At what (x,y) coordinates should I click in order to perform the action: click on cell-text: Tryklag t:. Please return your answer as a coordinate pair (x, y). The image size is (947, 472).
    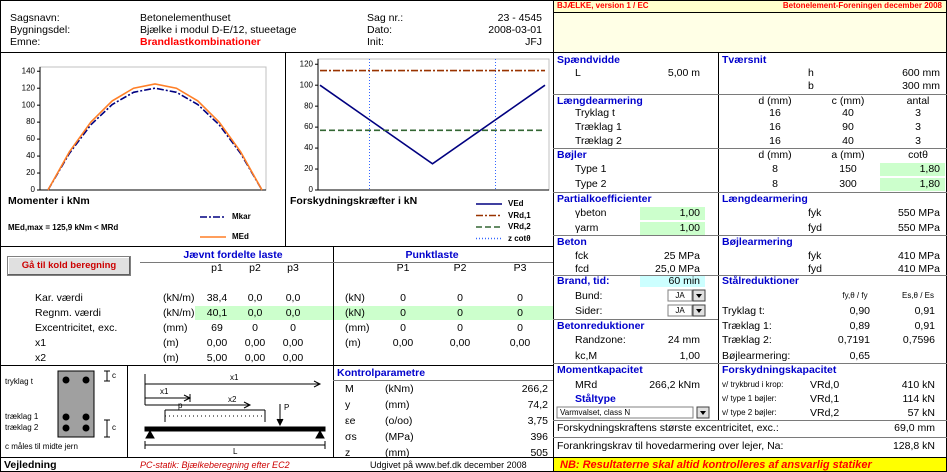
    Looking at the image, I should click on (743, 311).